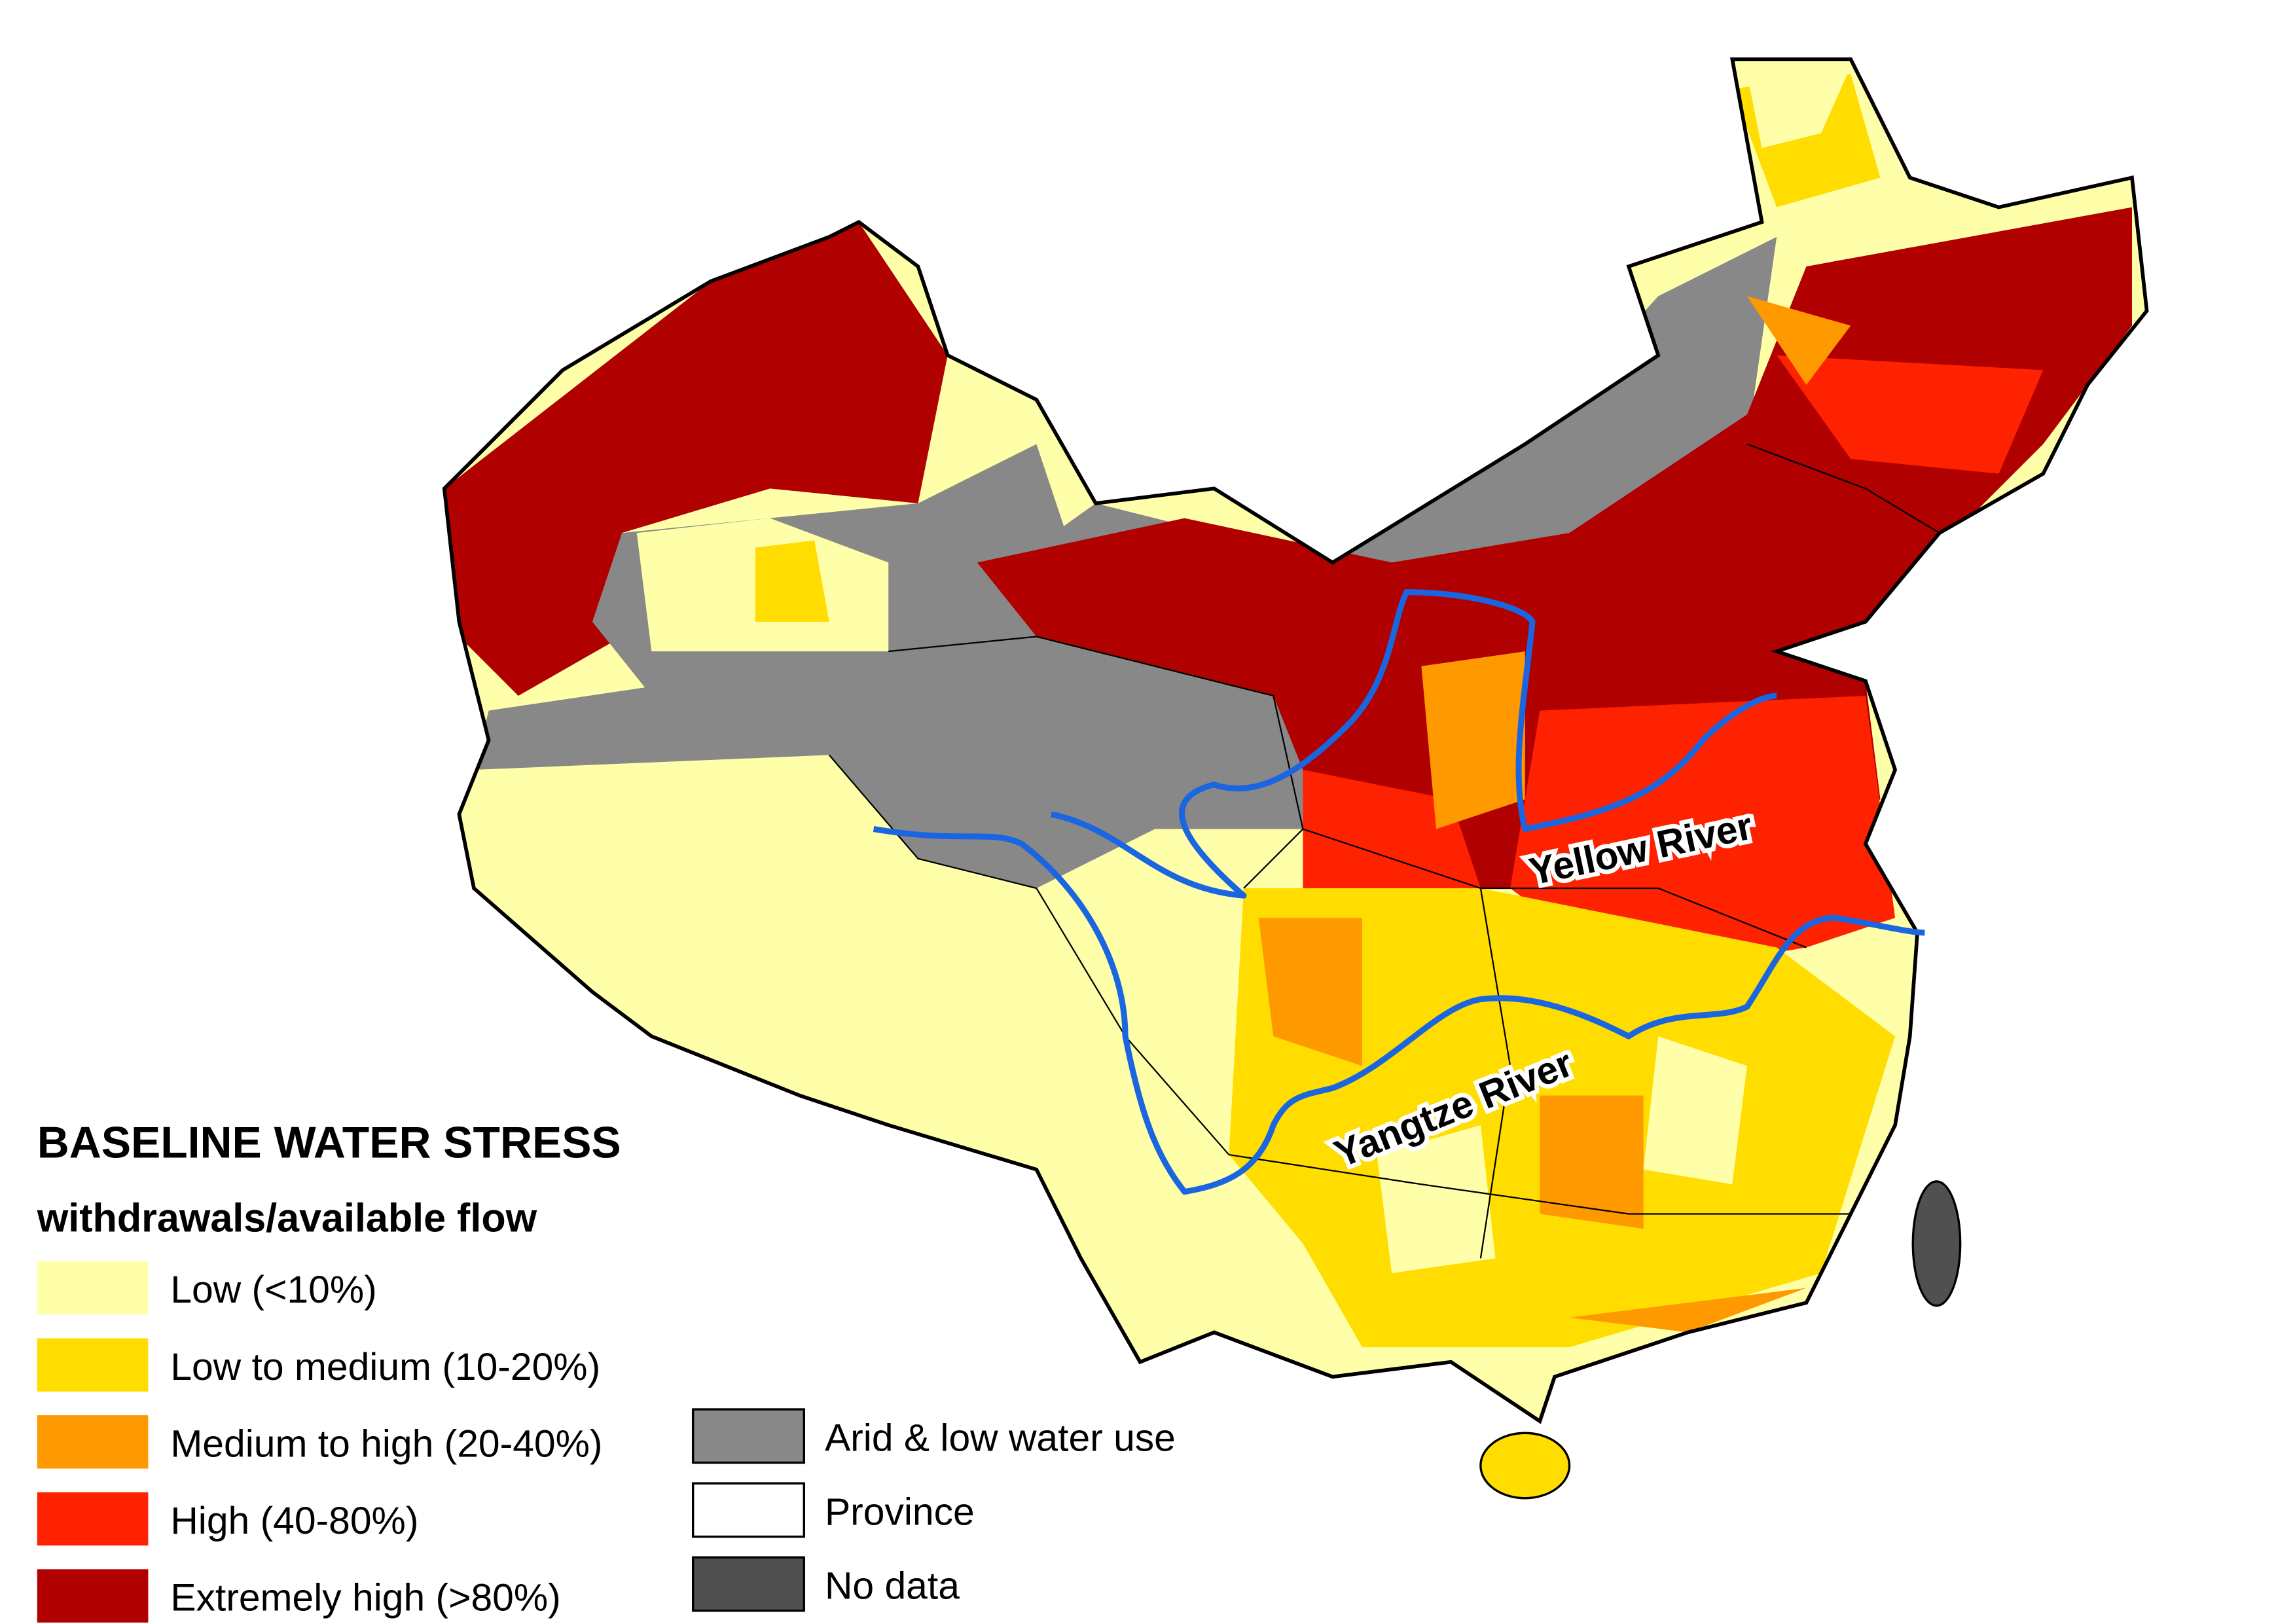 Image resolution: width=2295 pixels, height=1624 pixels. I want to click on legend-label: Arid & low water use, so click(1001, 1437).